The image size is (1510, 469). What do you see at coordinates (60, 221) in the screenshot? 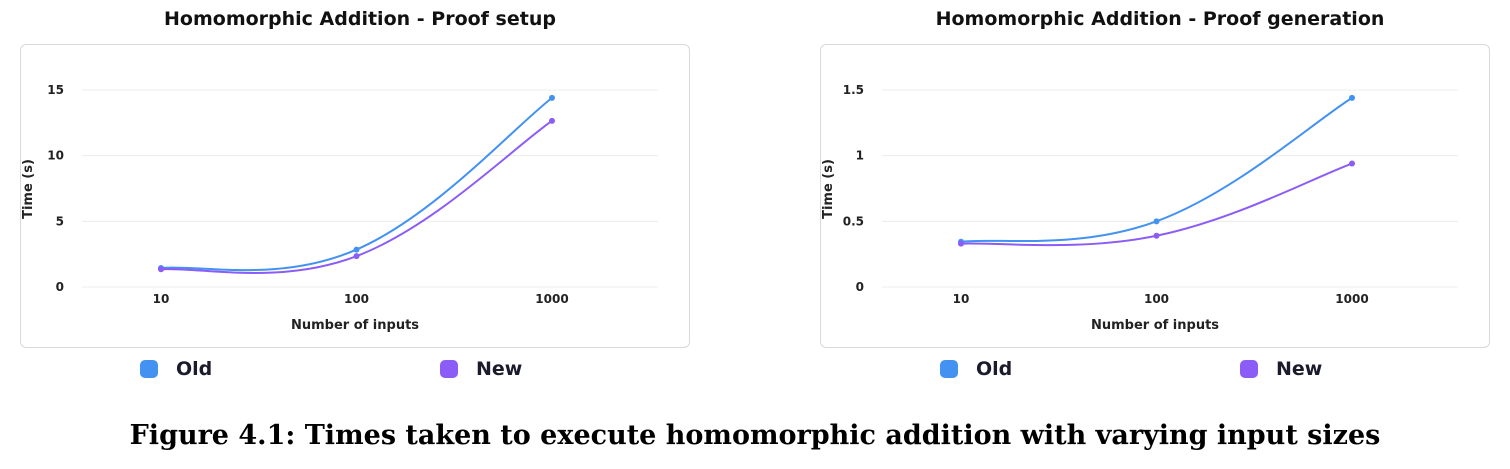
I see `y-tick-label: 5` at bounding box center [60, 221].